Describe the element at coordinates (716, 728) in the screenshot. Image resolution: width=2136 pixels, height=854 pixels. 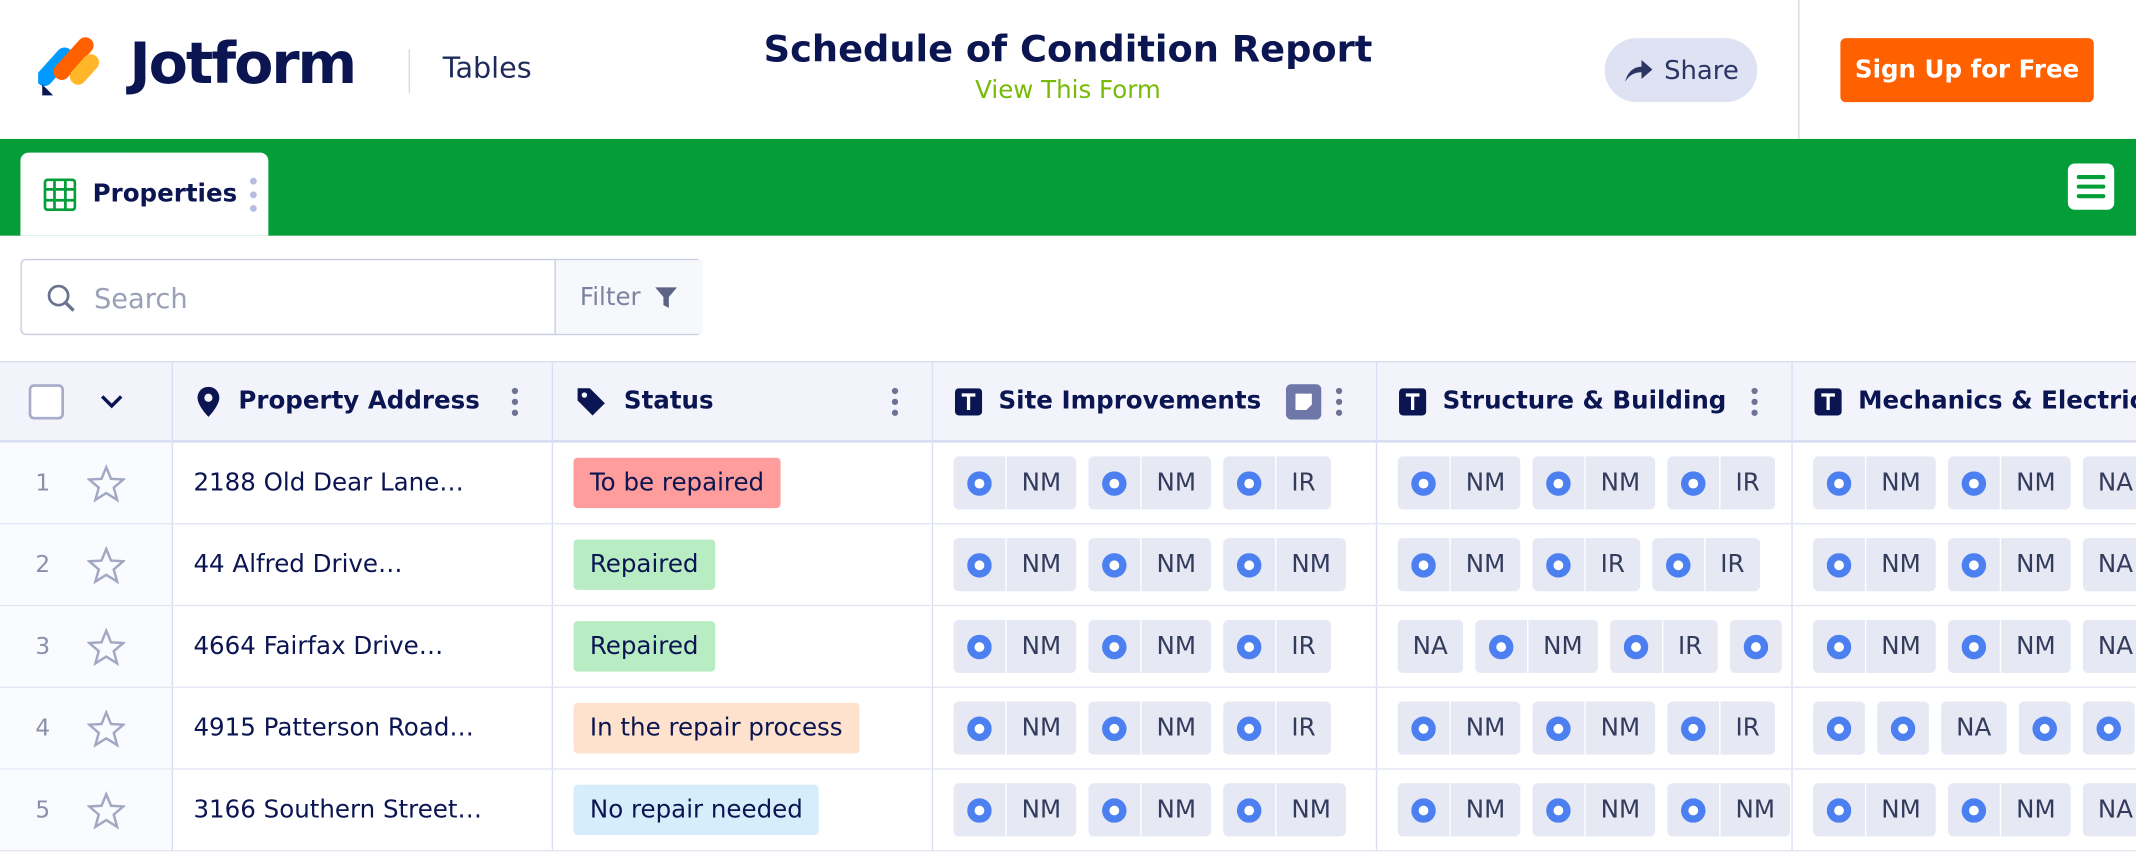
I see `status-badge: In the repair process` at that location.